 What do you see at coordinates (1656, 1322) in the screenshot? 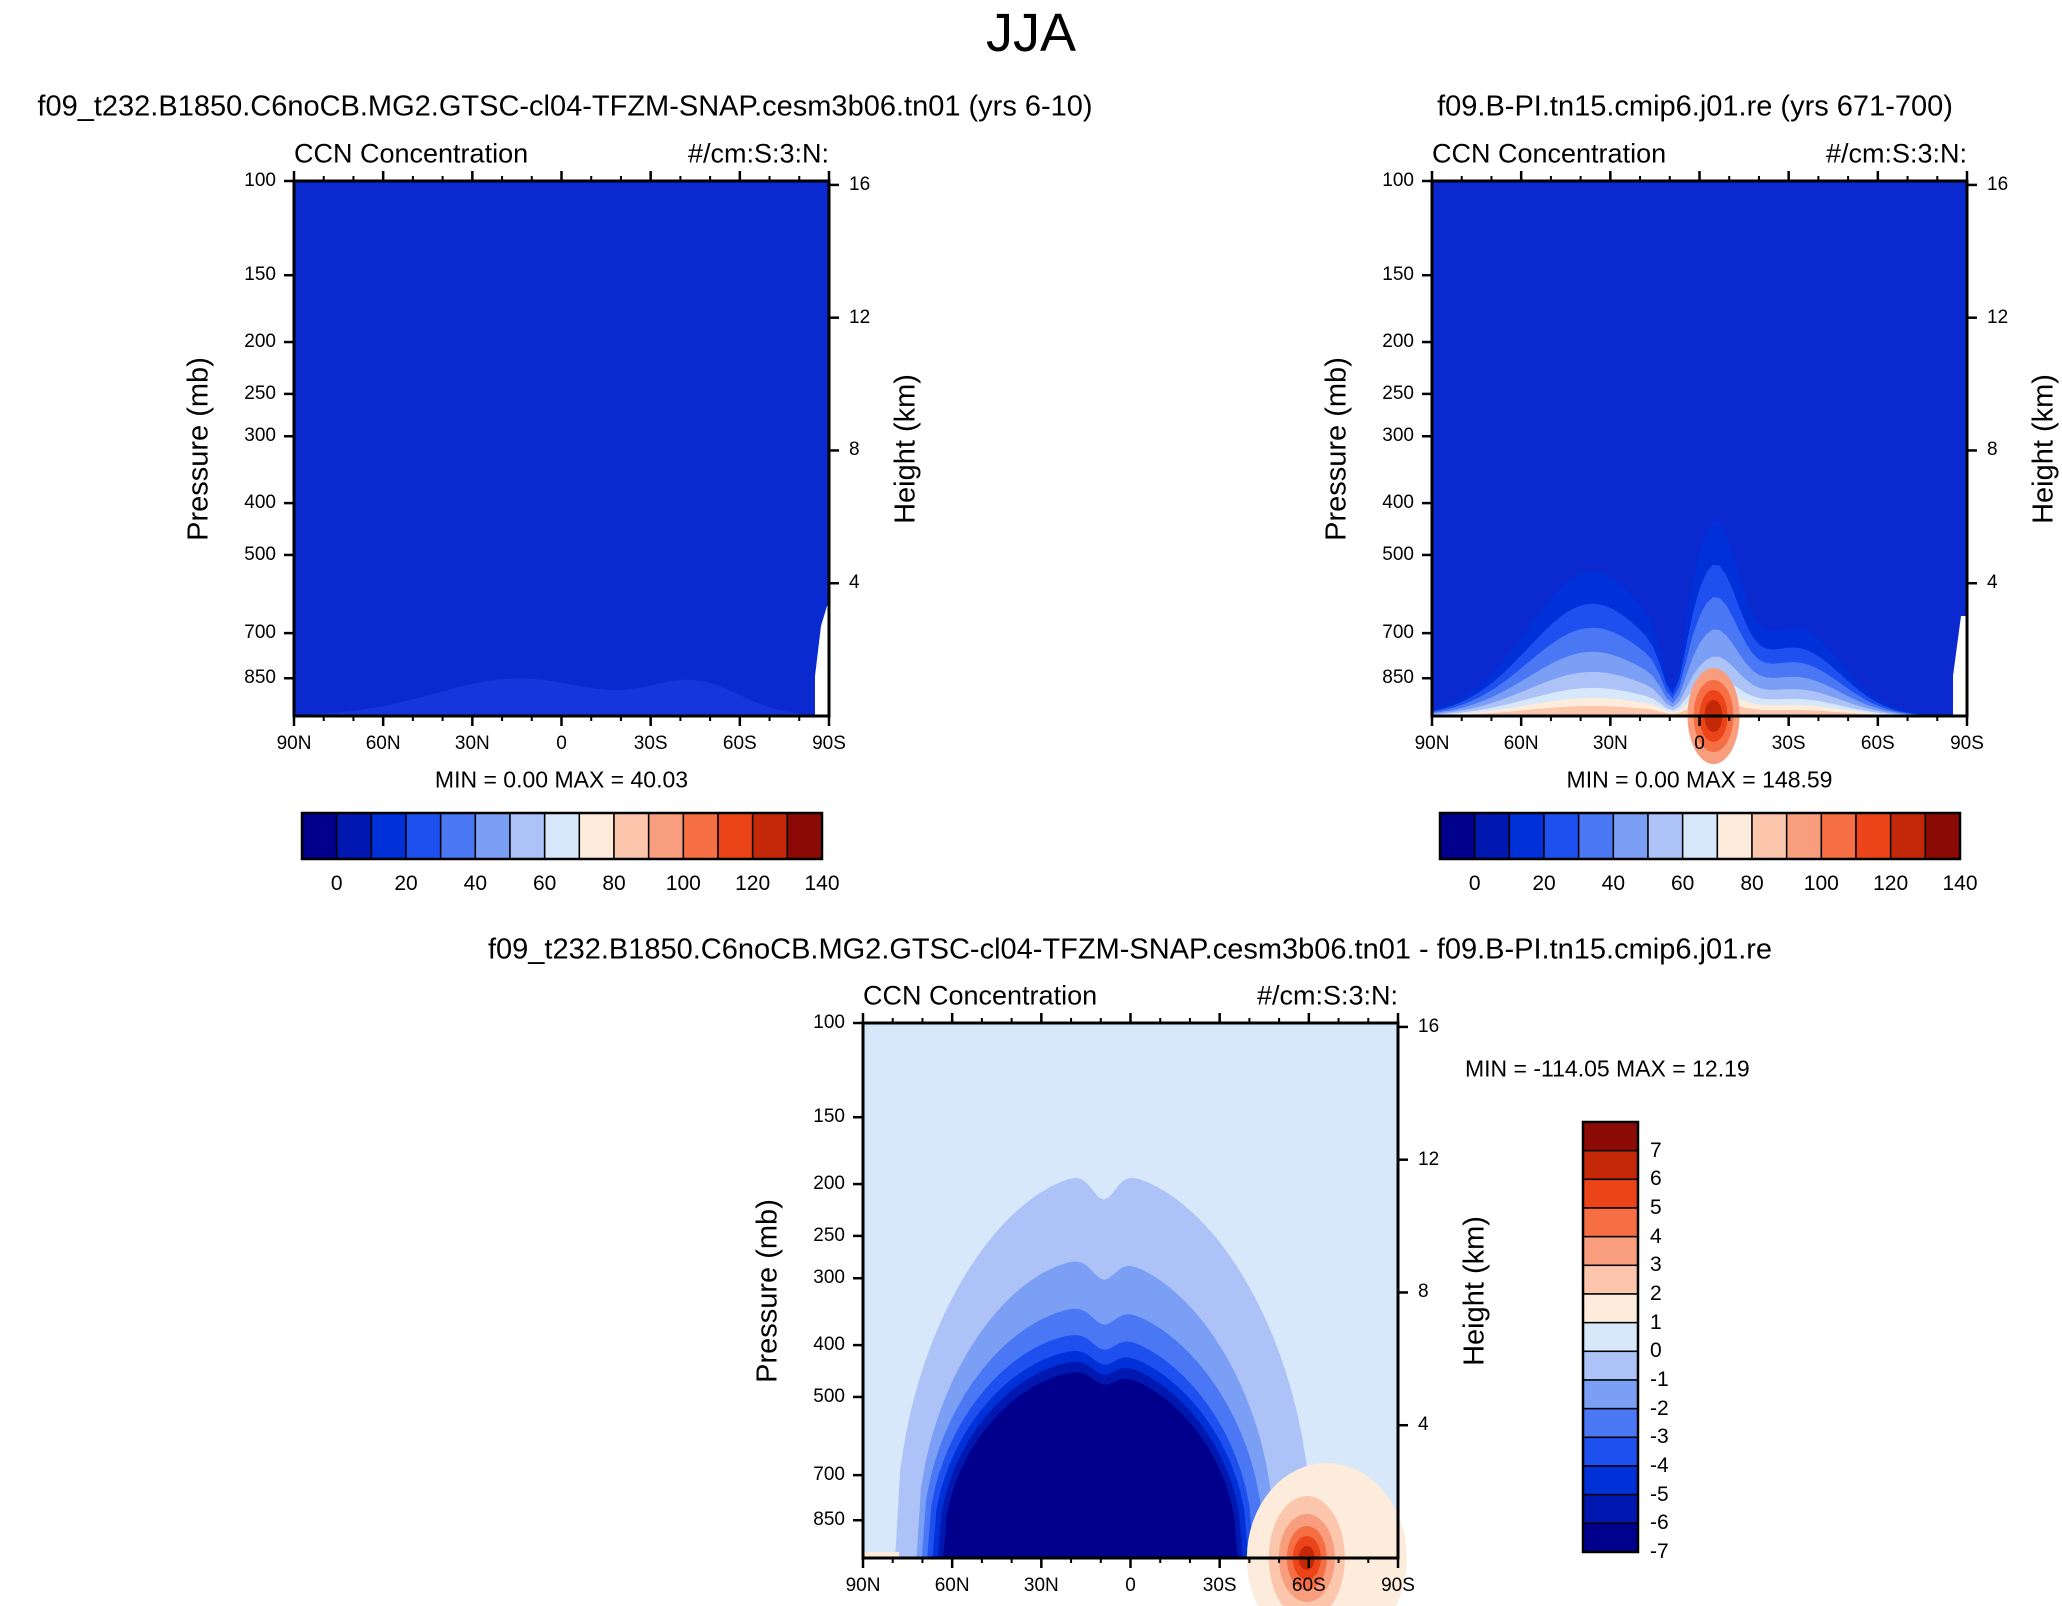
I see `colorbar-label: 1` at bounding box center [1656, 1322].